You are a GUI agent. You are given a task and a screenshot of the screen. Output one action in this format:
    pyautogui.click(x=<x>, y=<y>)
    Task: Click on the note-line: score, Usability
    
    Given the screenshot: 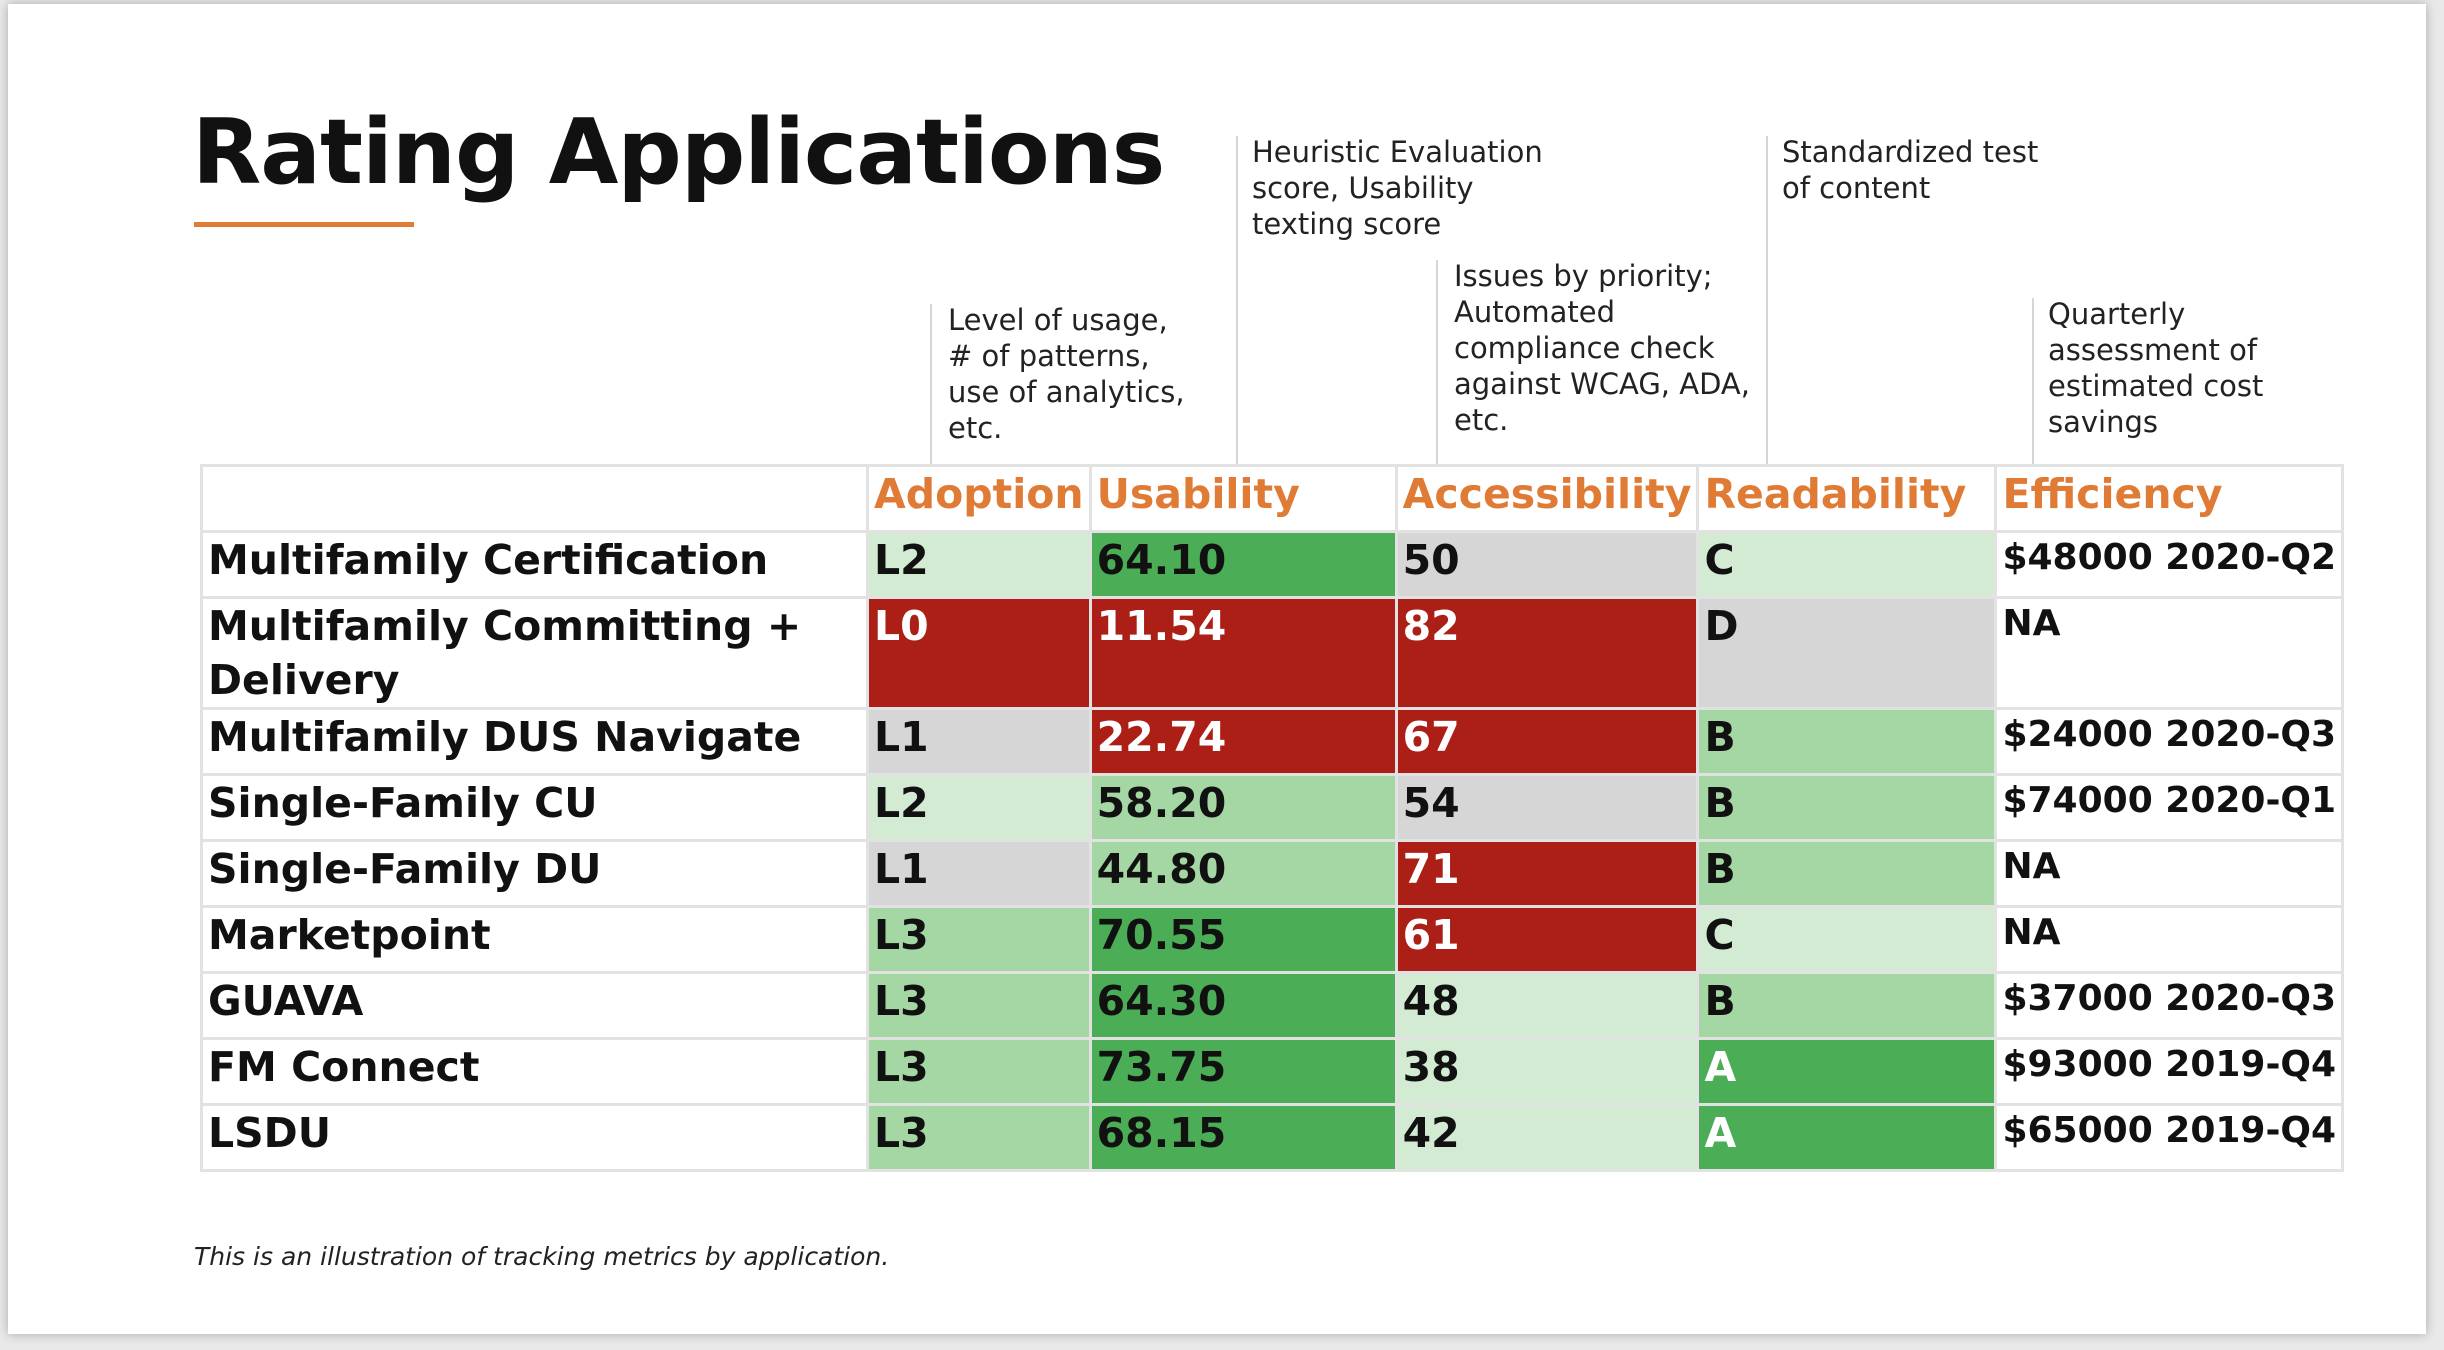 What is the action you would take?
    pyautogui.click(x=1363, y=188)
    